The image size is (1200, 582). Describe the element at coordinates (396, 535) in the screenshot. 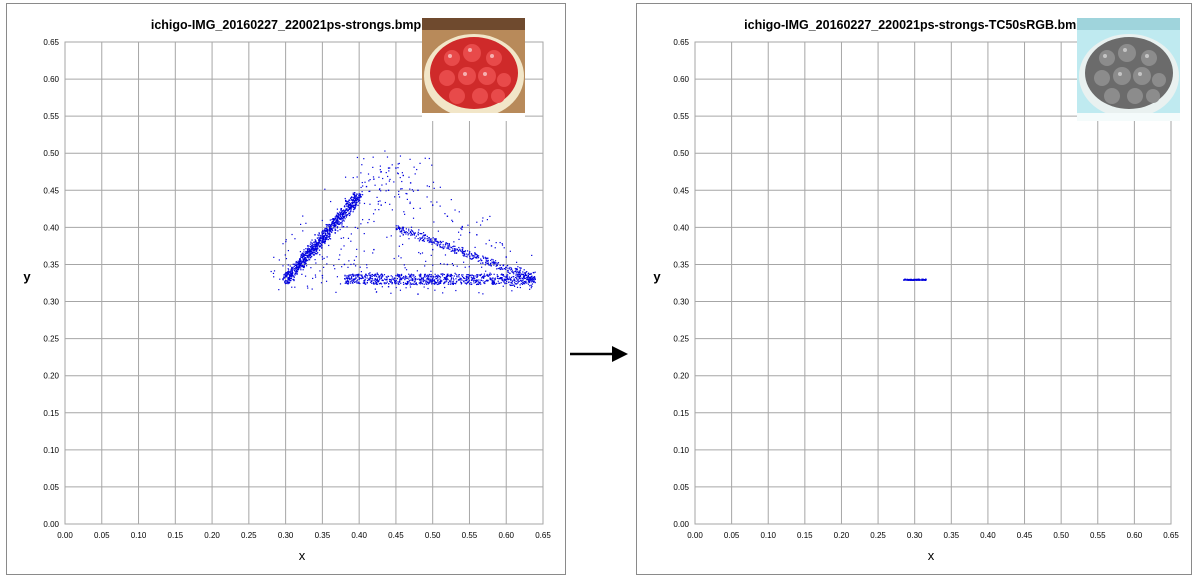

I see `x-tick-label: 0.45` at that location.